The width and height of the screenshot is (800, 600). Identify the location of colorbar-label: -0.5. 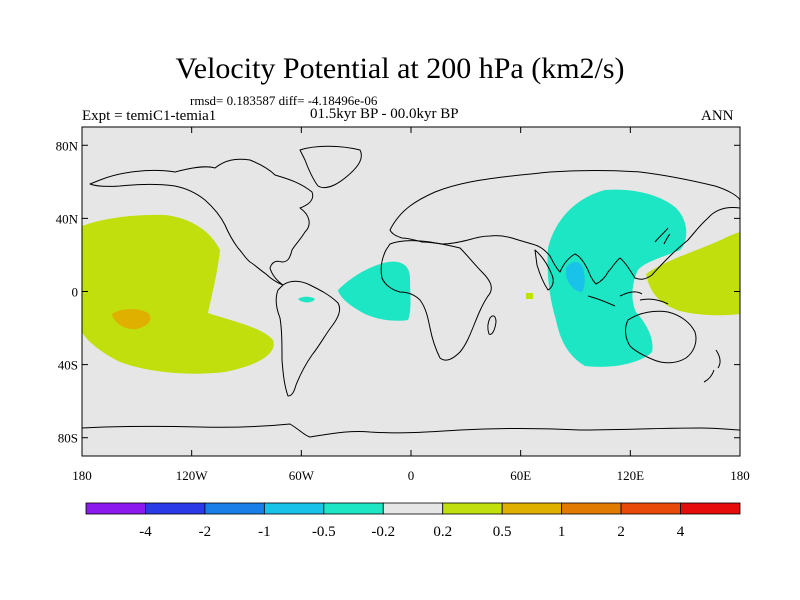
(324, 532).